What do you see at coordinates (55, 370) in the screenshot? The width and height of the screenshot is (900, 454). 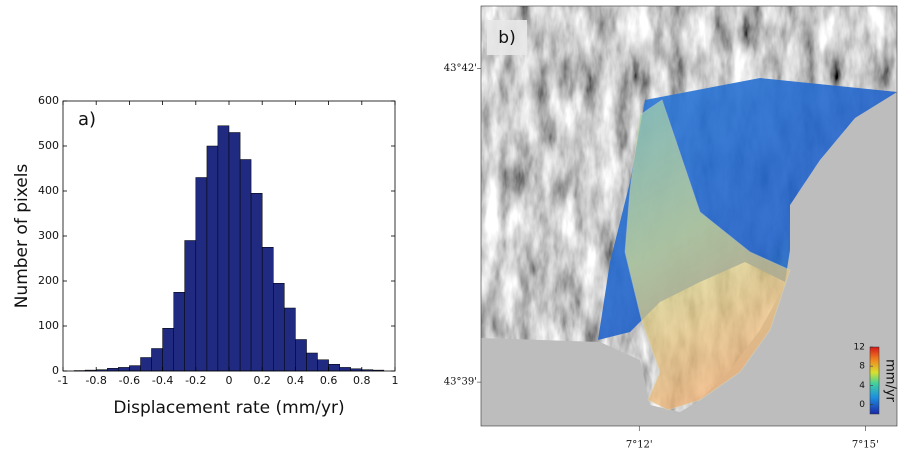 I see `y-tick-label: 0` at bounding box center [55, 370].